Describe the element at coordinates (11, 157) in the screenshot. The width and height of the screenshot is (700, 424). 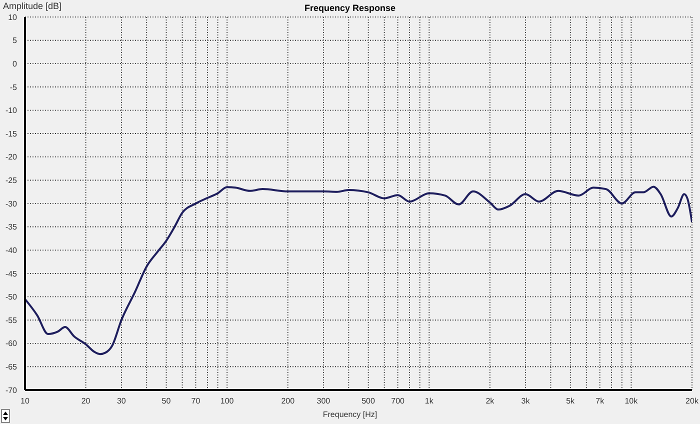
I see `y-tick-label: -20` at that location.